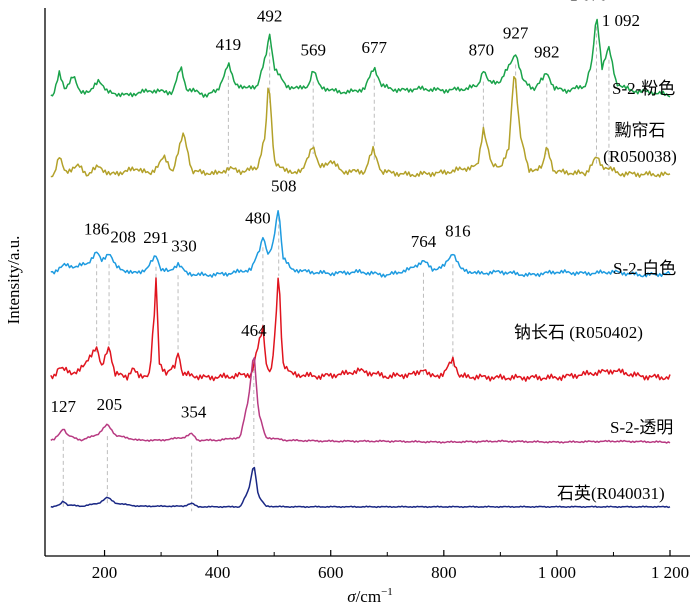  What do you see at coordinates (621, 20) in the screenshot?
I see `peak-label-1092: 1 092` at bounding box center [621, 20].